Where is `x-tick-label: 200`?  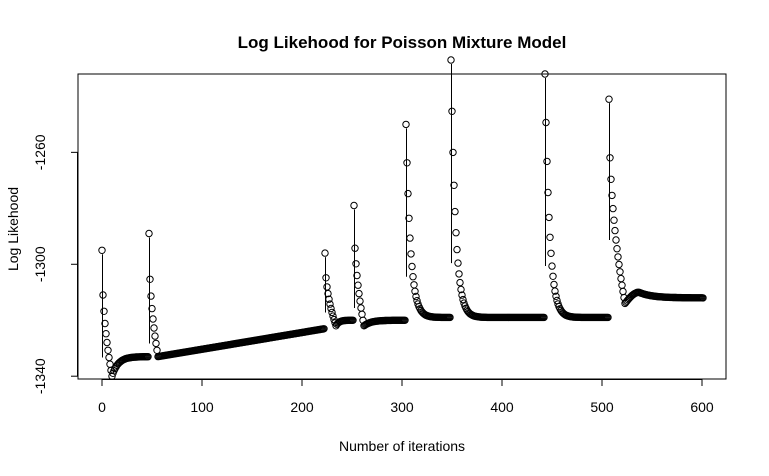 x-tick-label: 200 is located at coordinates (302, 407).